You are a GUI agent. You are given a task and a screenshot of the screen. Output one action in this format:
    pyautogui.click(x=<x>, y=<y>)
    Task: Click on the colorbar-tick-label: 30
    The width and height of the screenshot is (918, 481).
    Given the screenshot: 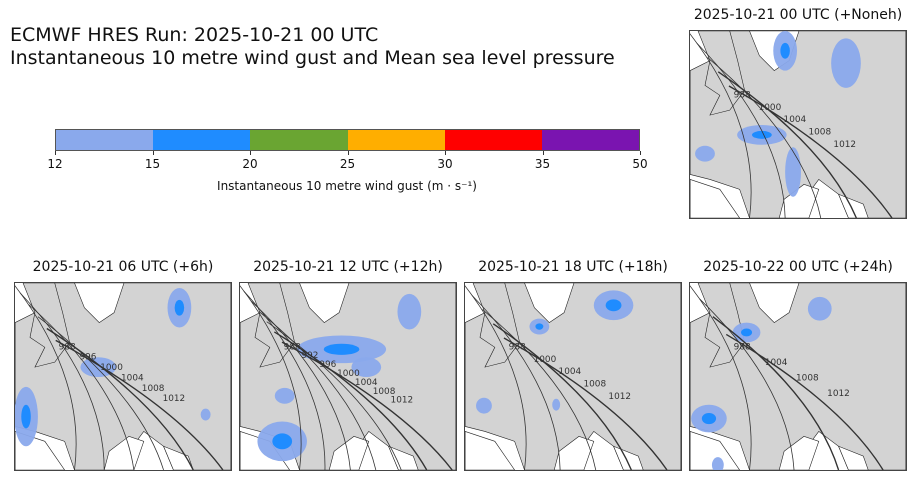 What is the action you would take?
    pyautogui.click(x=445, y=164)
    